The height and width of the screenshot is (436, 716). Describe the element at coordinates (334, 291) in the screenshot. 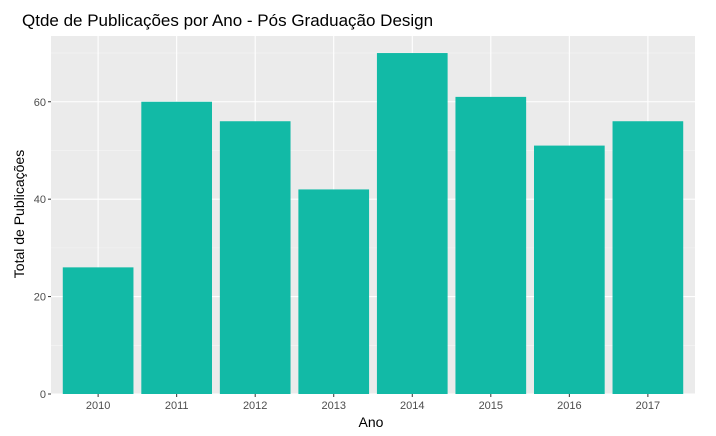

I see `bar-2013` at that location.